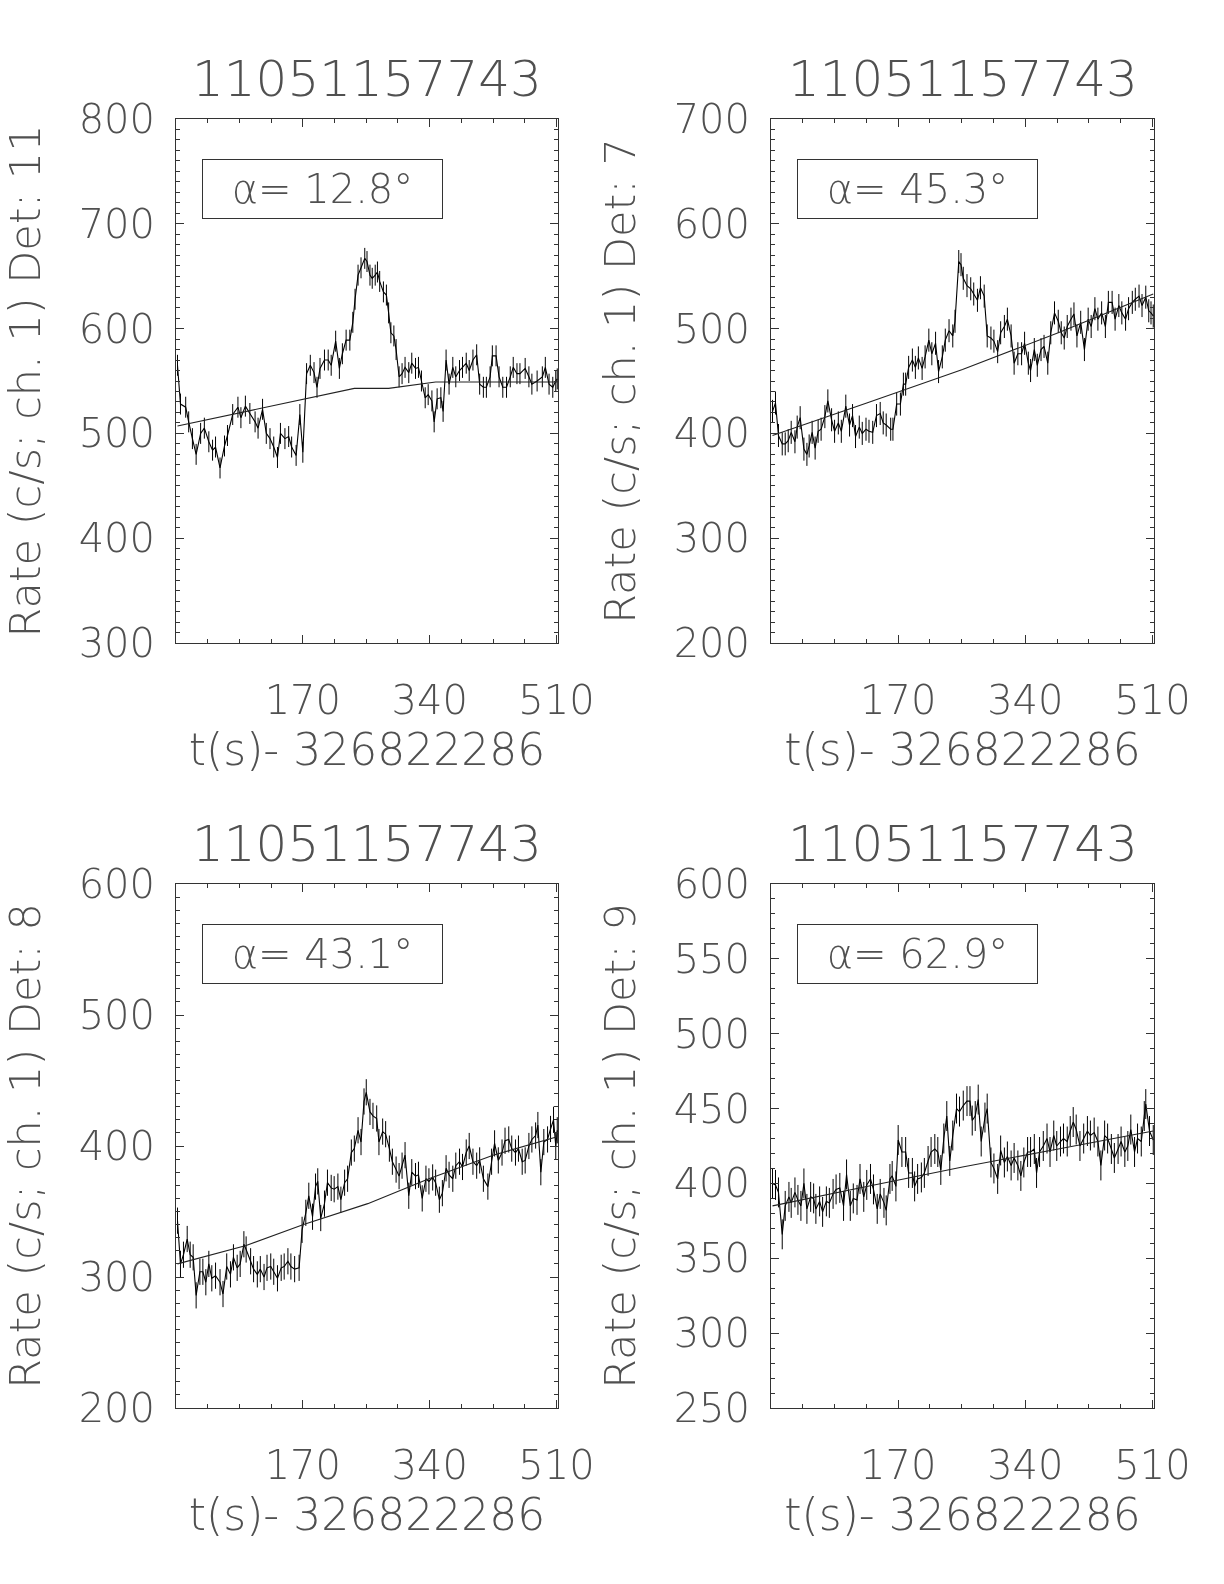 The image size is (1224, 1584). Describe the element at coordinates (711, 1408) in the screenshot. I see `y-tick-label: 250` at that location.